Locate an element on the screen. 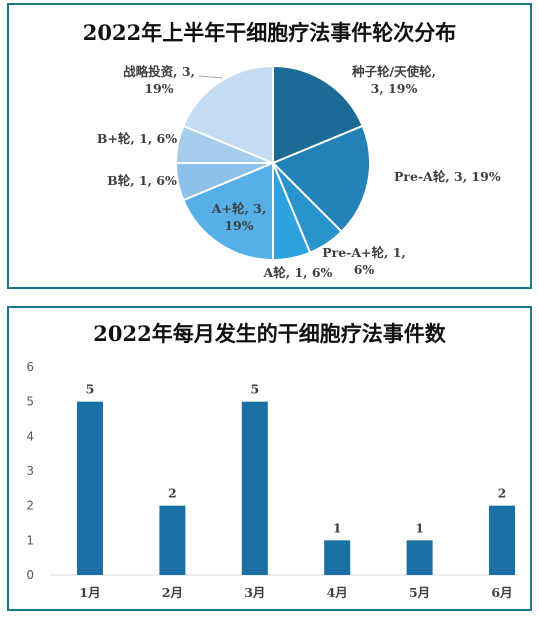 This screenshot has width=539, height=619. x-tick-label: 4月 is located at coordinates (337, 592).